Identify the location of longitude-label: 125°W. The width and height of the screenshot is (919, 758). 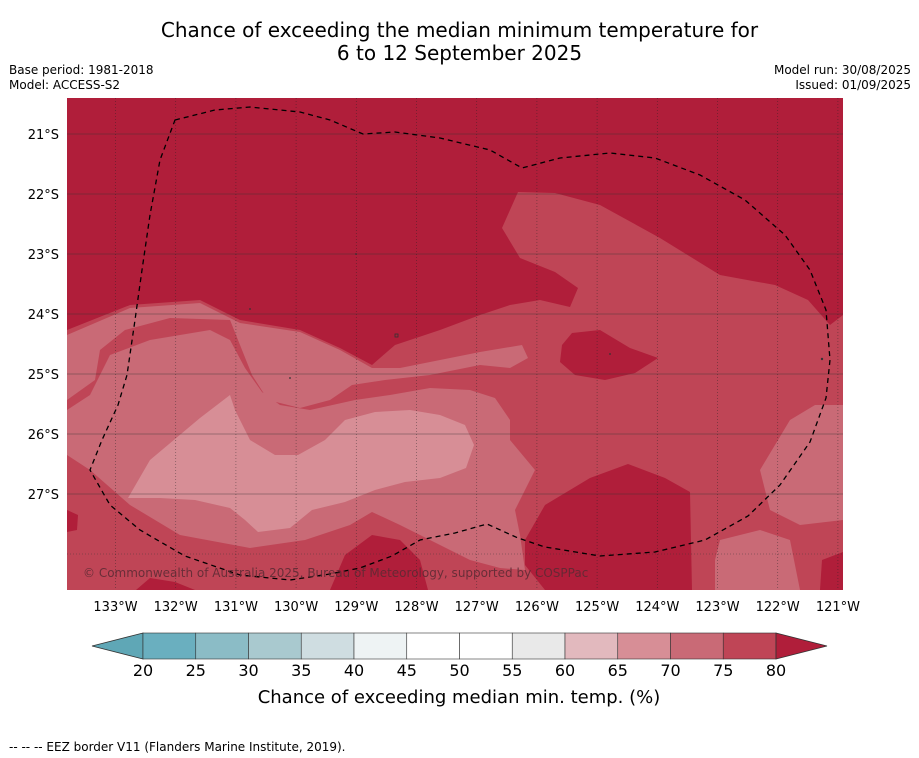
(597, 607).